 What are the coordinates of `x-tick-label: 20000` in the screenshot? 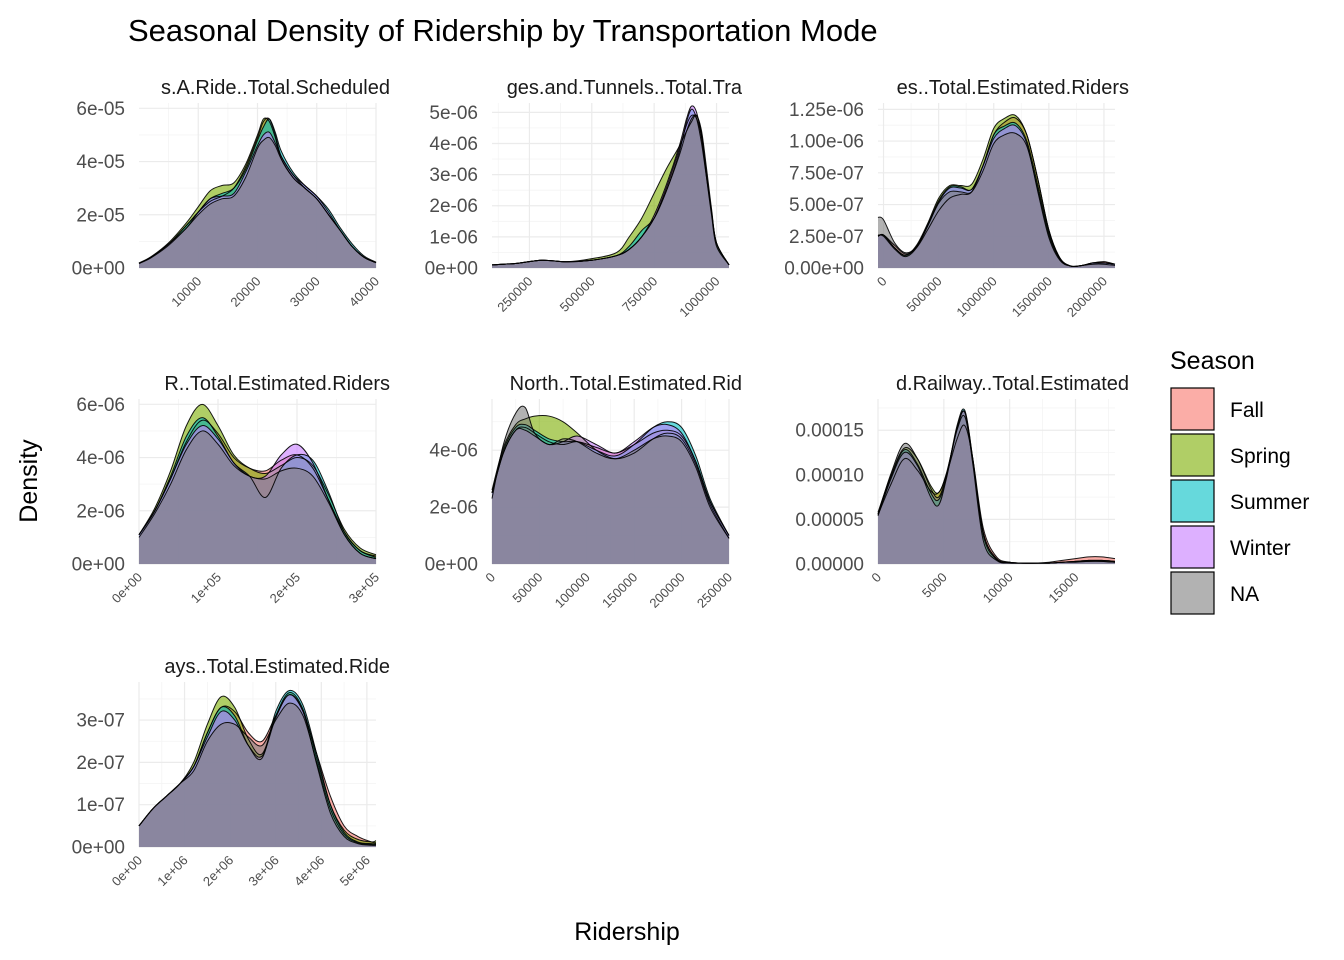 It's located at (245, 292).